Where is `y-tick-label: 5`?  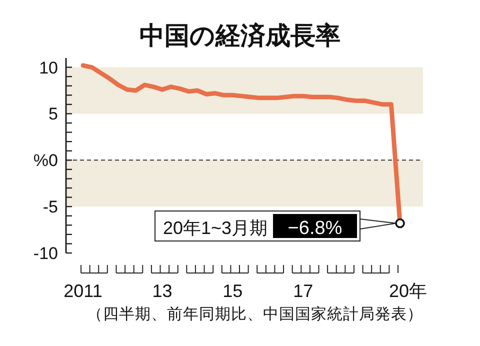 y-tick-label: 5 is located at coordinates (53, 114).